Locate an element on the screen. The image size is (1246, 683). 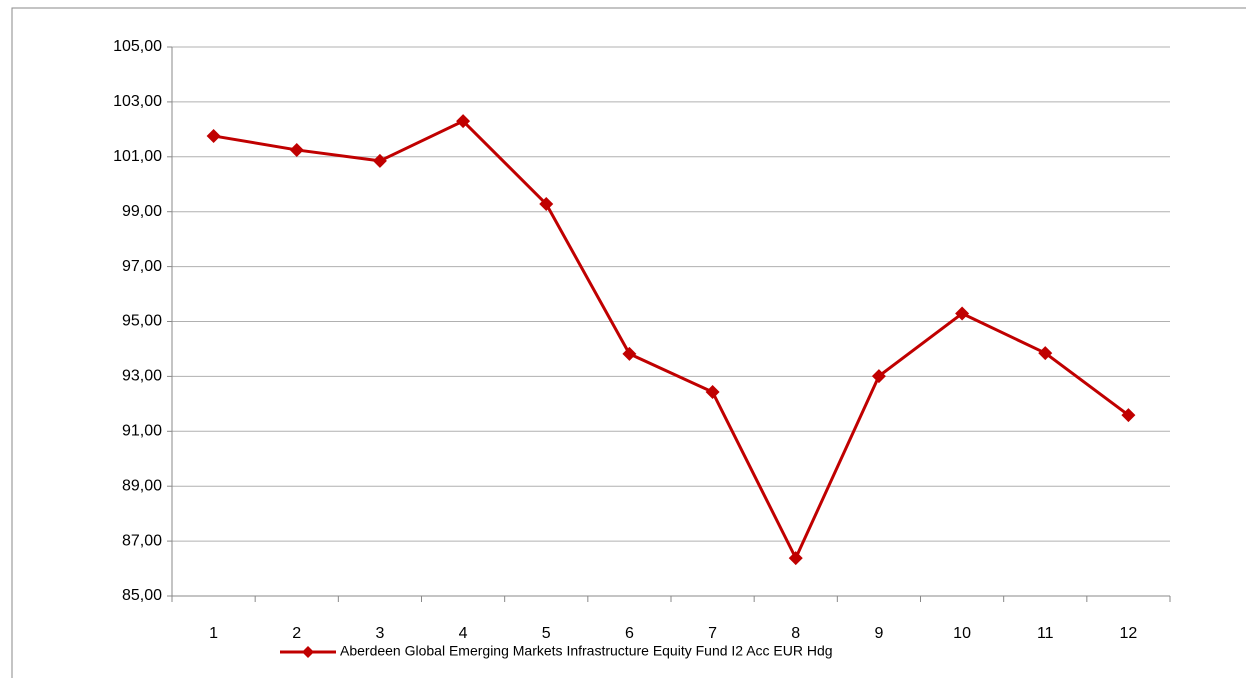
x-tick-label: 4 is located at coordinates (463, 633).